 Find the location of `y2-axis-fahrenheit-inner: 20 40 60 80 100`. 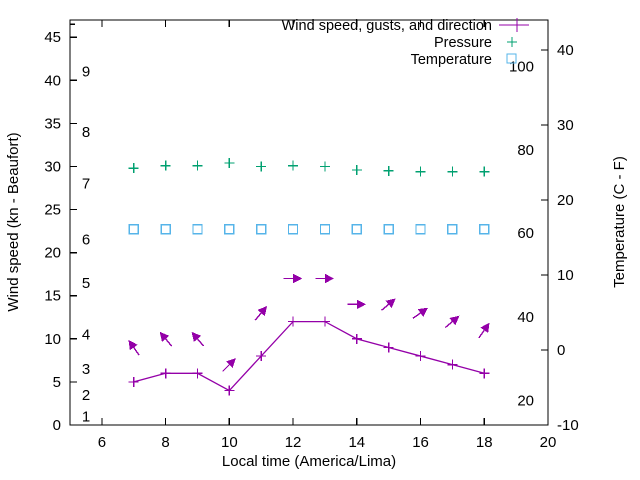

y2-axis-fahrenheit-inner: 20 40 60 80 100 is located at coordinates (521, 234).